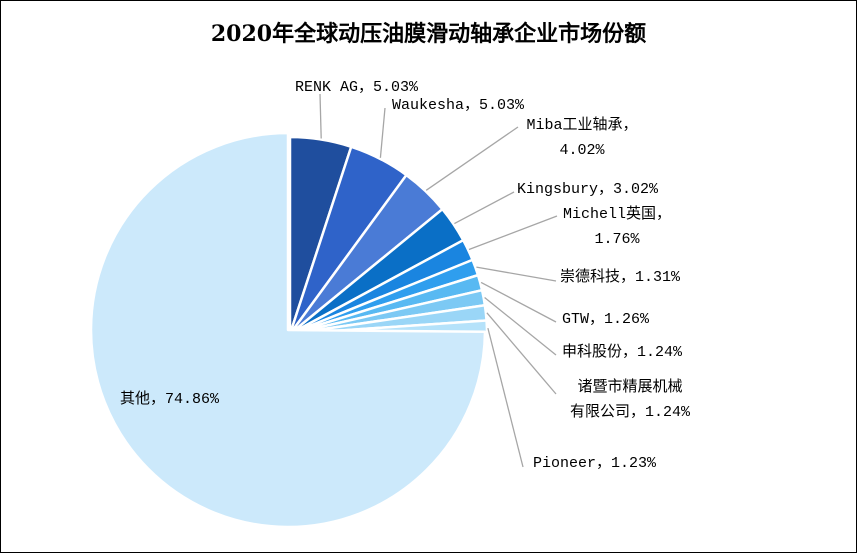 This screenshot has height=553, width=857. What do you see at coordinates (472, 158) in the screenshot?
I see `leader-line-miba` at bounding box center [472, 158].